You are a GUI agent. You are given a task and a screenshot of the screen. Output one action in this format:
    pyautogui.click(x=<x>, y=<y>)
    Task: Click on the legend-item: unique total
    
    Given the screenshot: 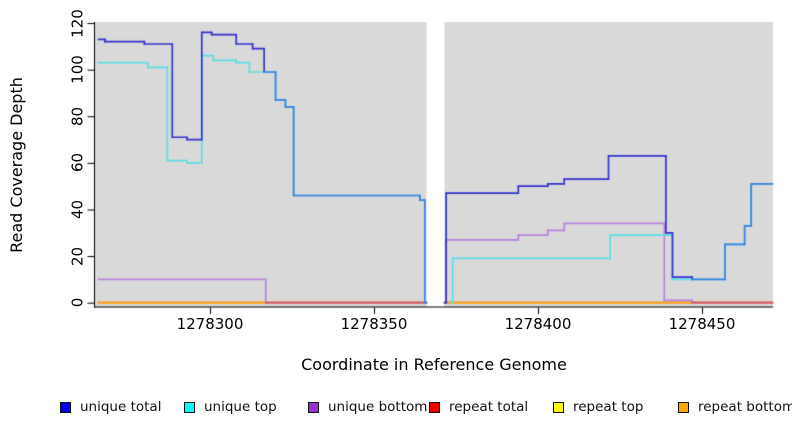 What is the action you would take?
    pyautogui.click(x=110, y=407)
    